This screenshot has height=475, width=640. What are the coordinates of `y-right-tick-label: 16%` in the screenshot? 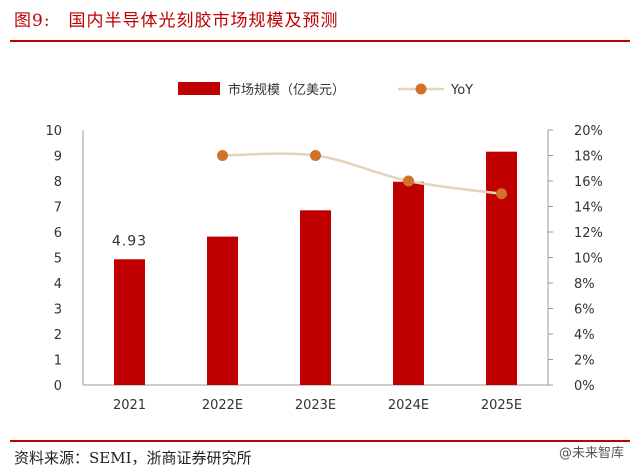 It's located at (588, 182).